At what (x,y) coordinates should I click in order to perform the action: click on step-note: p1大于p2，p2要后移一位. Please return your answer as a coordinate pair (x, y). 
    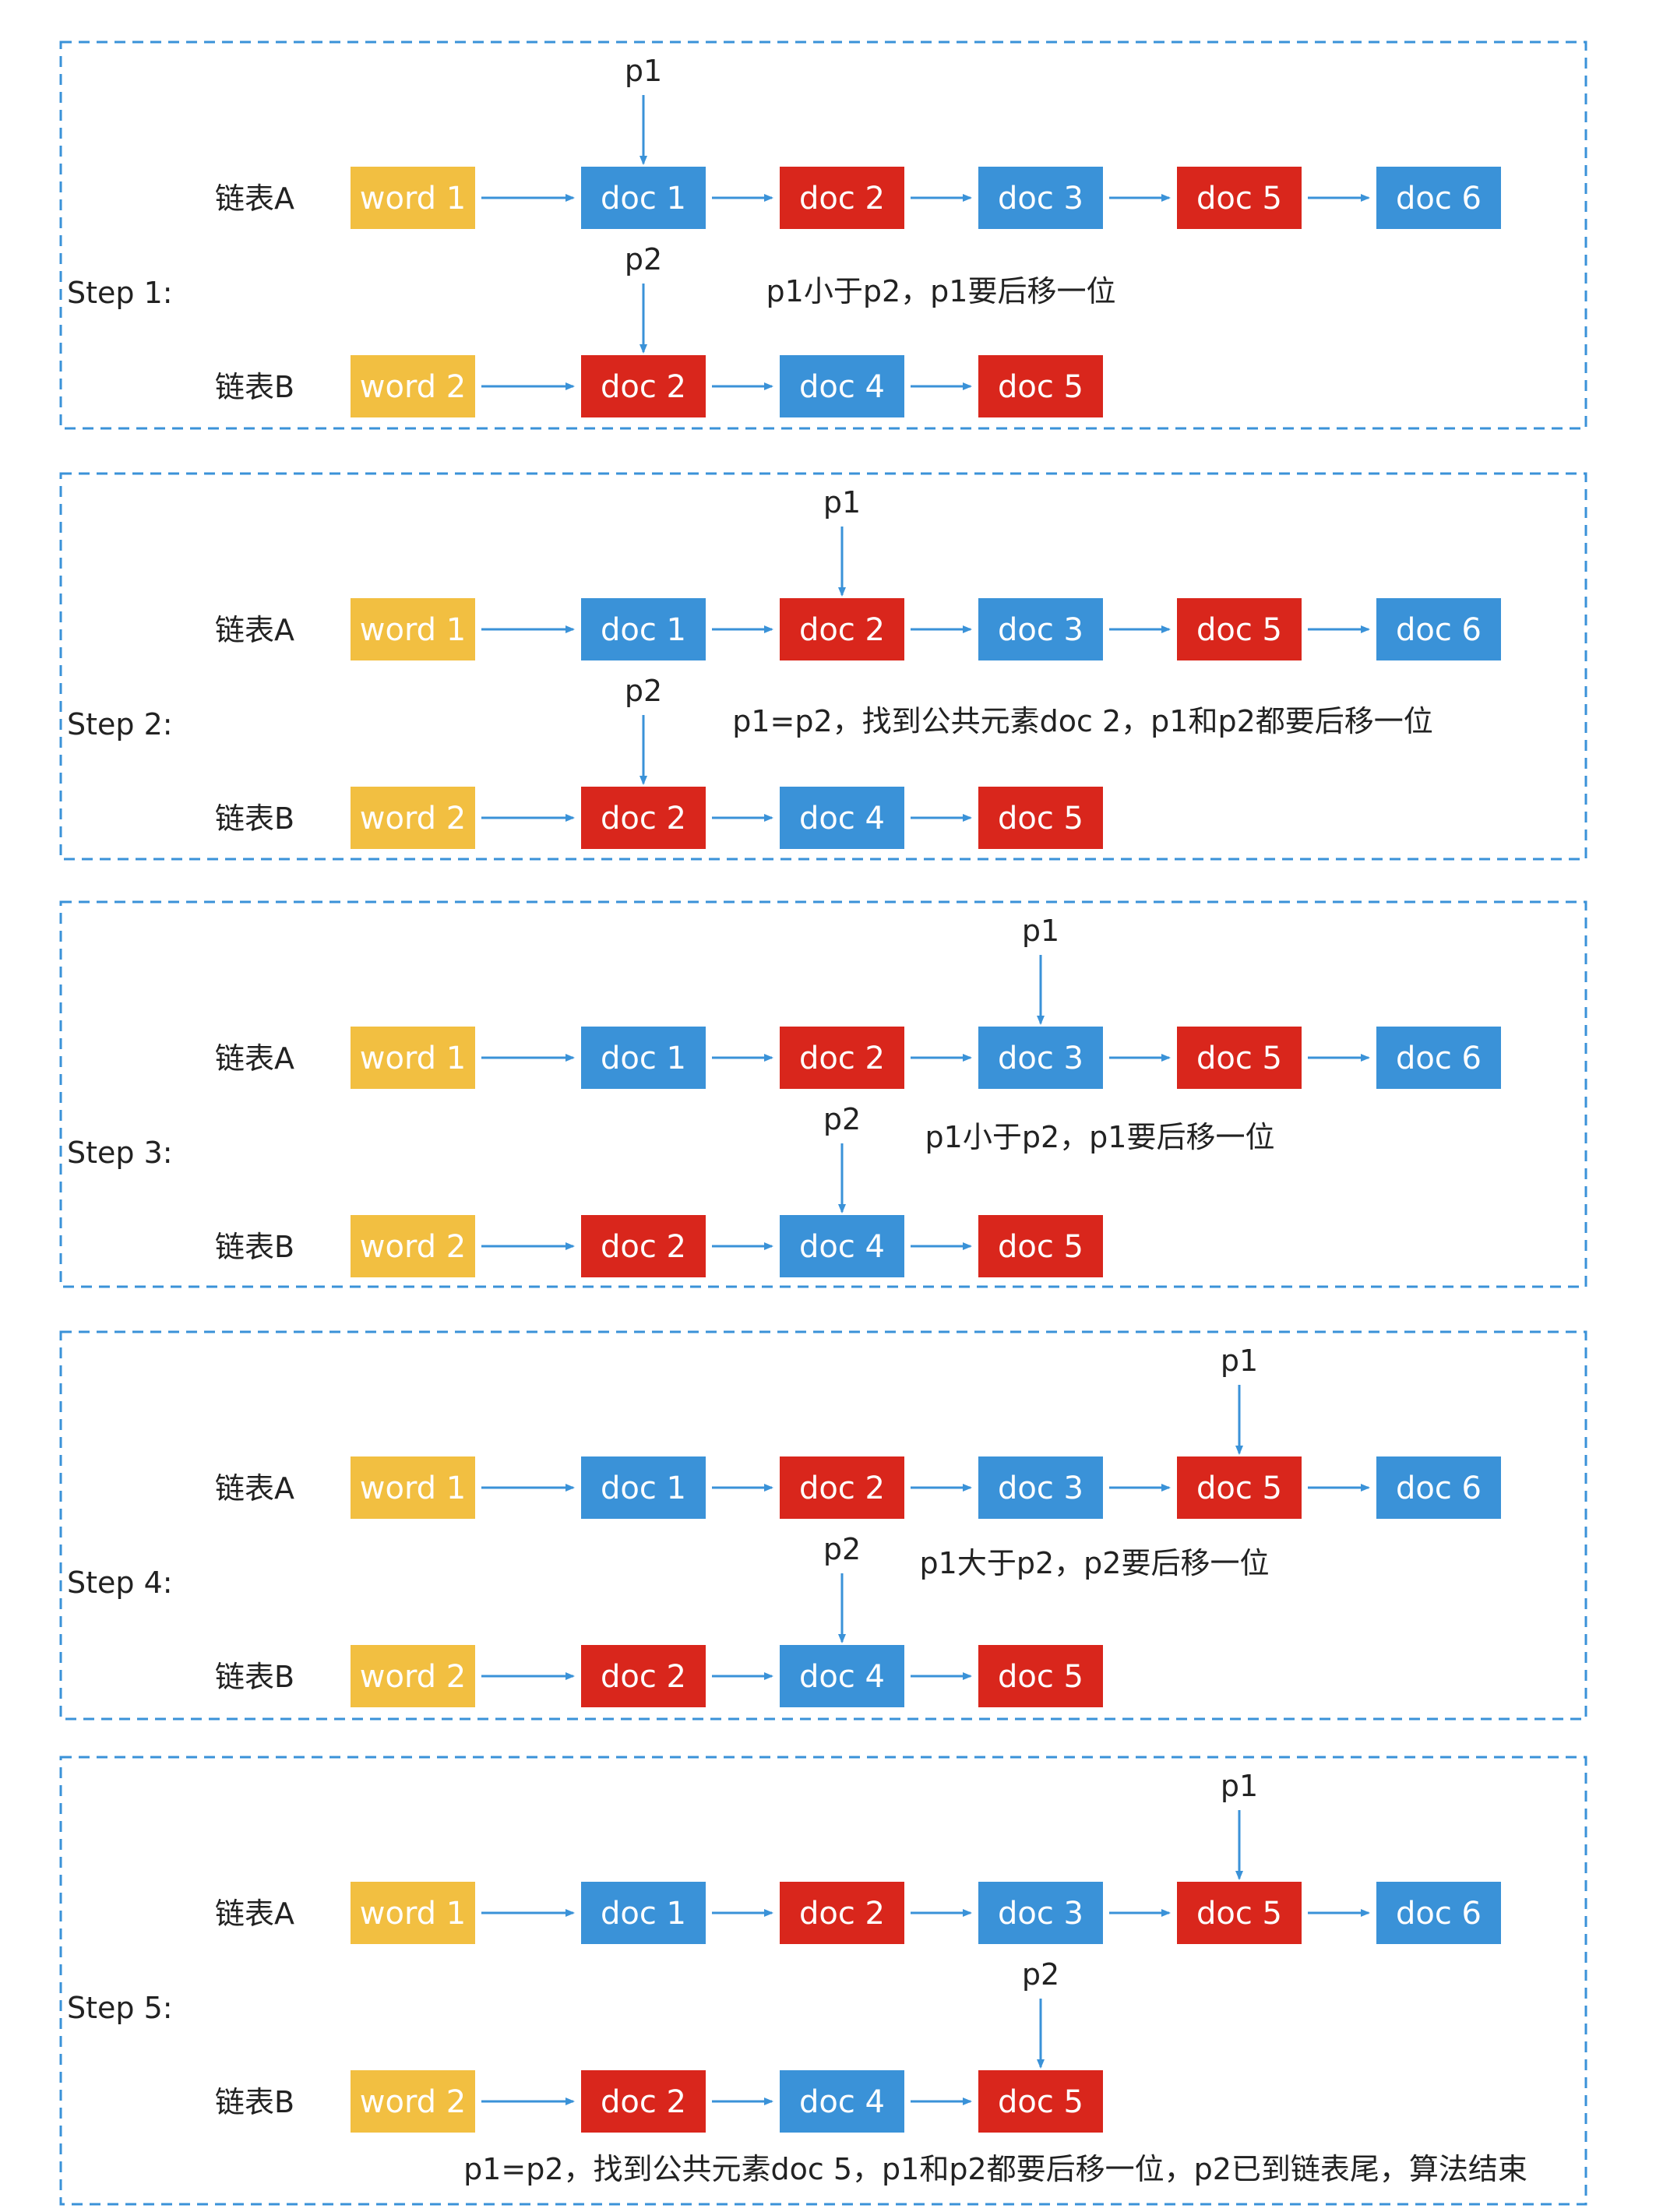
    Looking at the image, I should click on (1095, 1563).